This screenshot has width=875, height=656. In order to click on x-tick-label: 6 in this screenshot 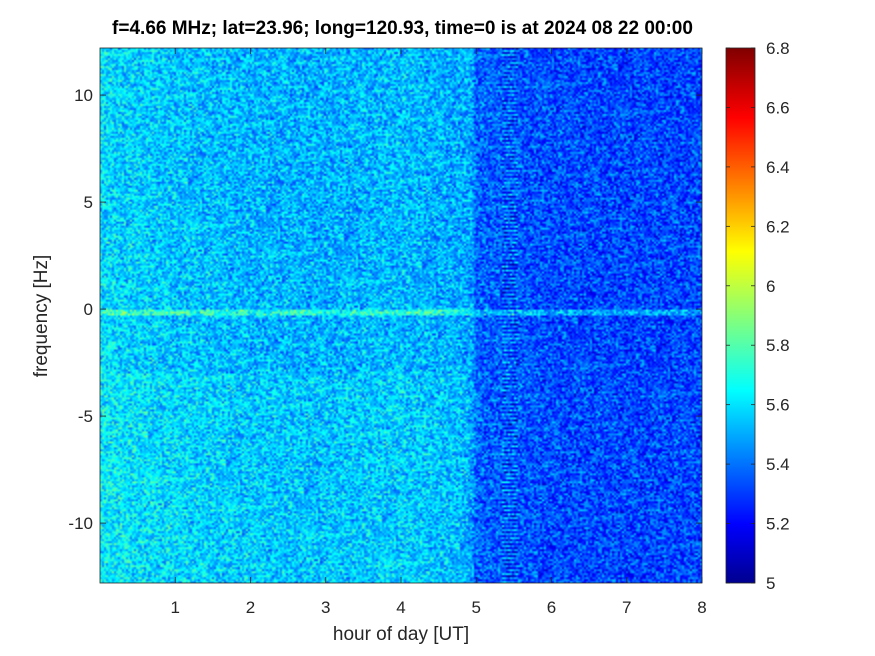, I will do `click(551, 607)`.